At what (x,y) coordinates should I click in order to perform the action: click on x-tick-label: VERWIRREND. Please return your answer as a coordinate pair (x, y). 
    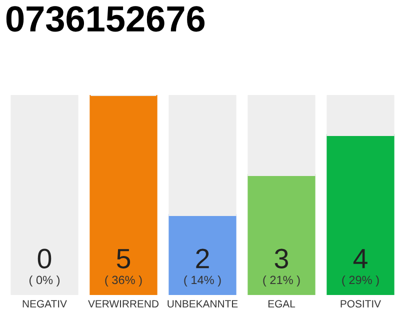
    Looking at the image, I should click on (123, 304).